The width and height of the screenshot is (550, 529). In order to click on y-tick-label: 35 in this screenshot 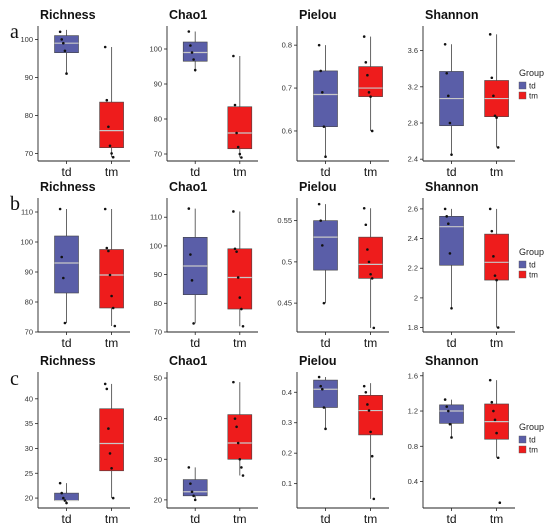, I will do `click(29, 423)`.